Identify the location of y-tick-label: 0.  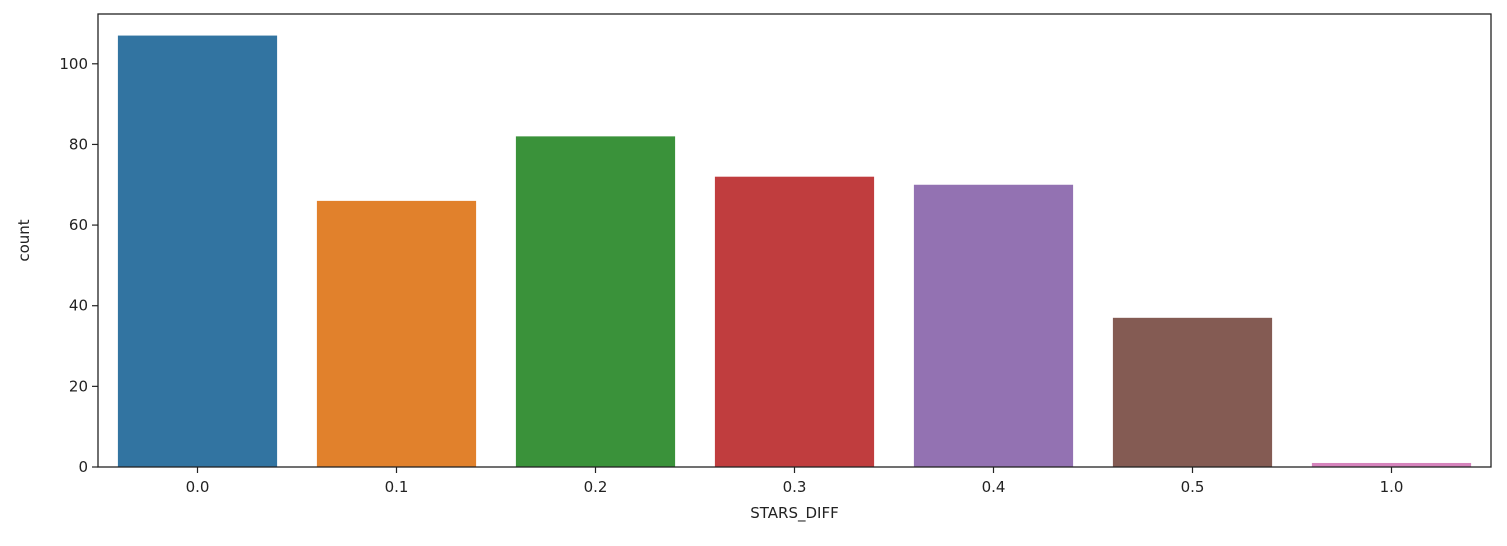
(83, 467).